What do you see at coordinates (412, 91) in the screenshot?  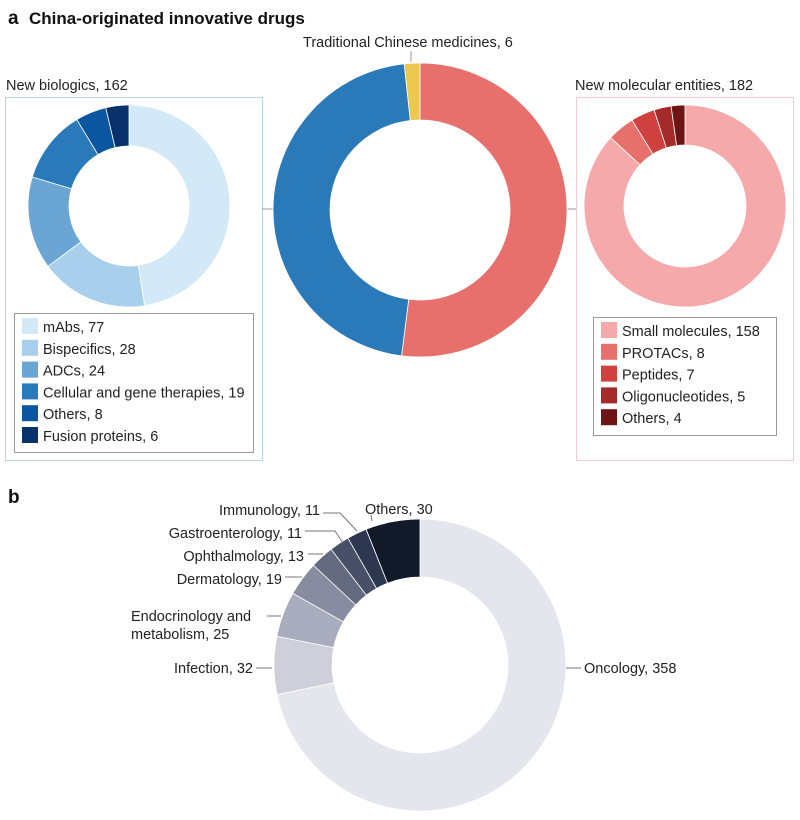 I see `main-slice-traditional-chinese-medicines` at bounding box center [412, 91].